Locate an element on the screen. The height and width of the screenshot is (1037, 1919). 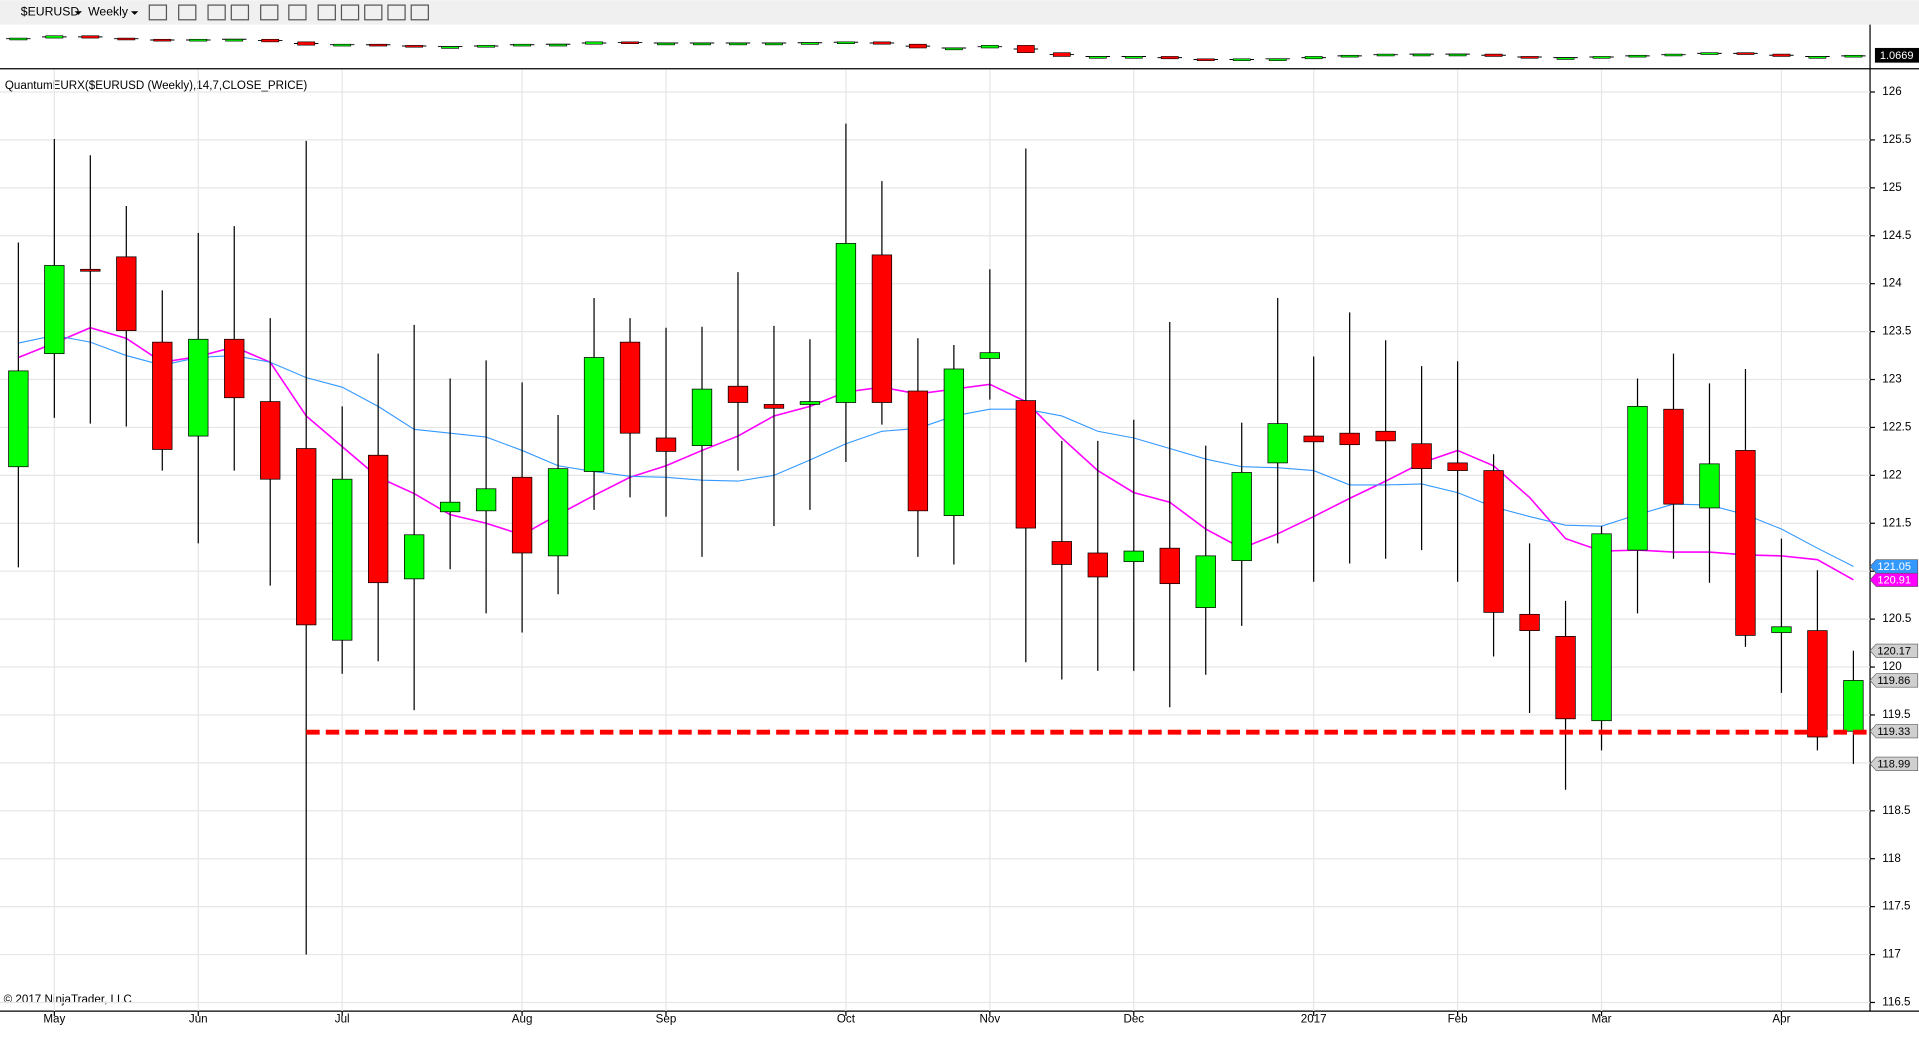
y-tick-label: 123 is located at coordinates (1891, 379).